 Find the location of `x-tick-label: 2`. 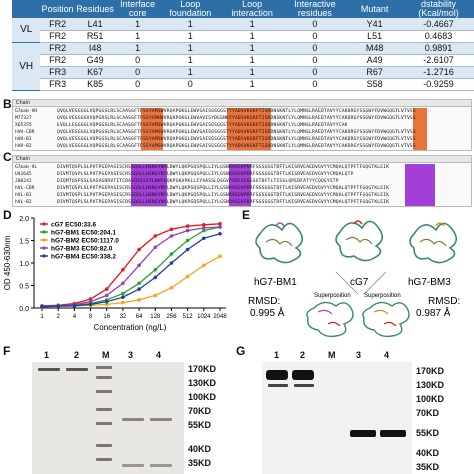

x-tick-label: 2 is located at coordinates (59, 317).